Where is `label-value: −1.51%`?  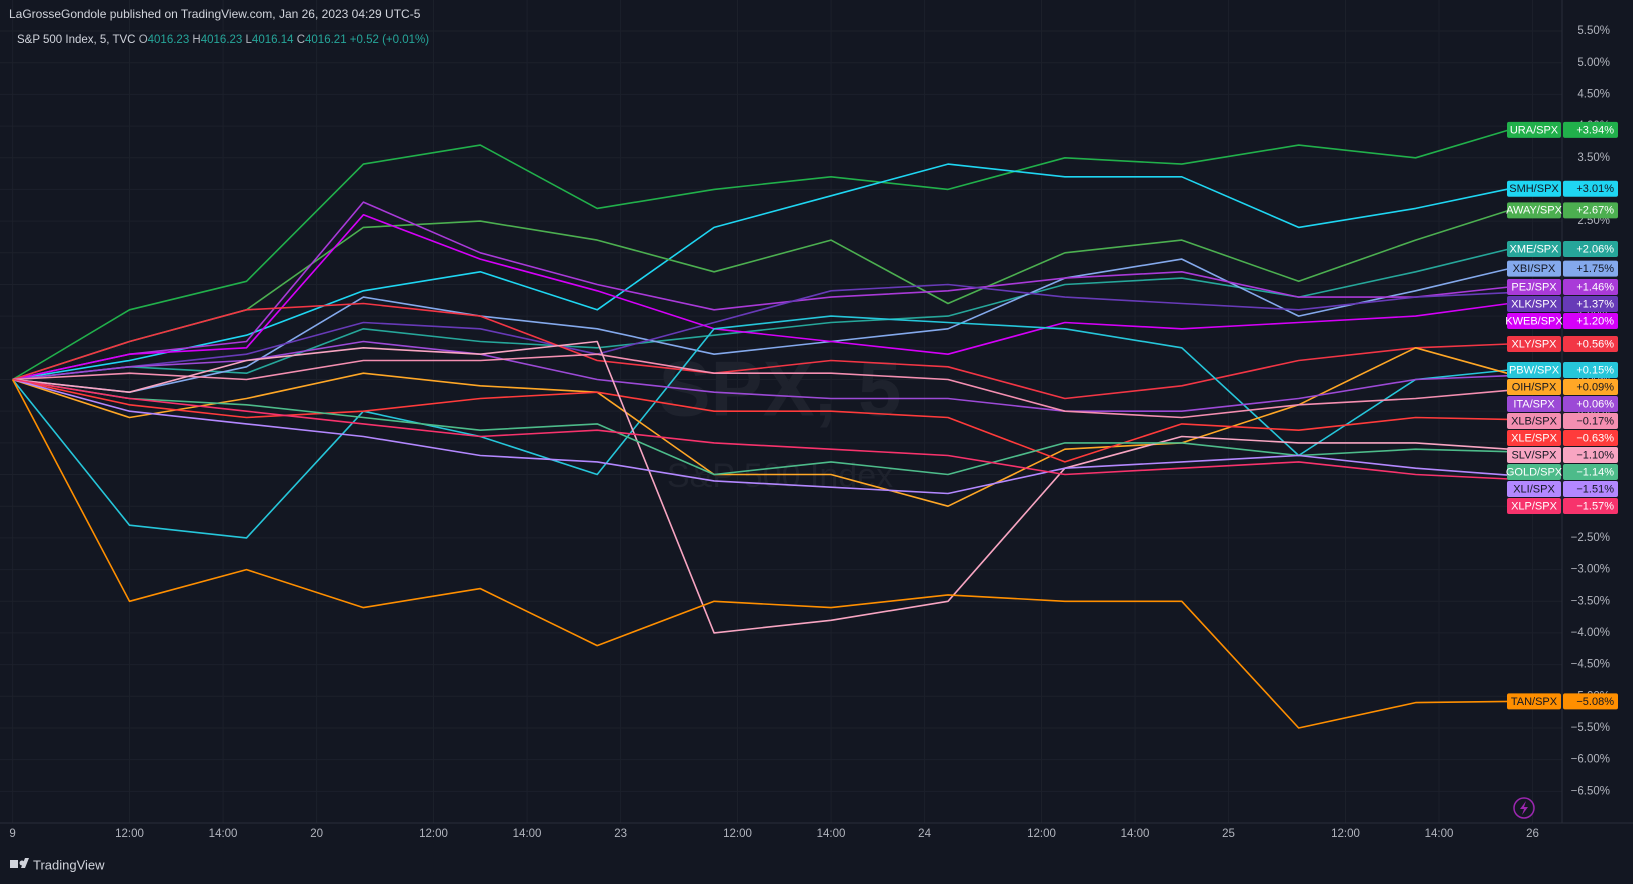 label-value: −1.51% is located at coordinates (1595, 489).